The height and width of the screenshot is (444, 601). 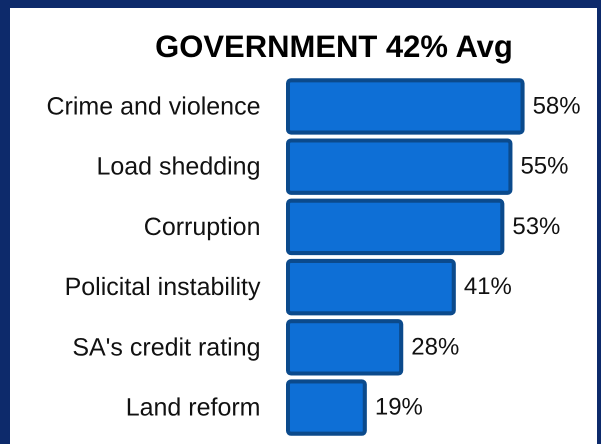 I want to click on data-label: 28%, so click(x=435, y=346).